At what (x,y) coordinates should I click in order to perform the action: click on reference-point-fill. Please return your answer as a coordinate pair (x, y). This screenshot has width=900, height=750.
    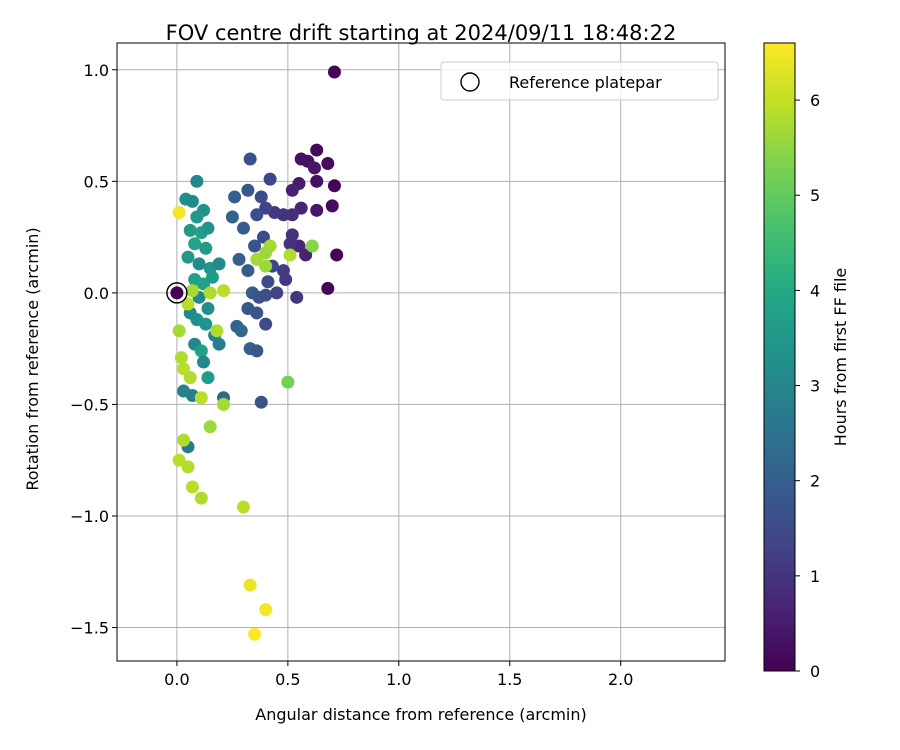
    Looking at the image, I should click on (177, 293).